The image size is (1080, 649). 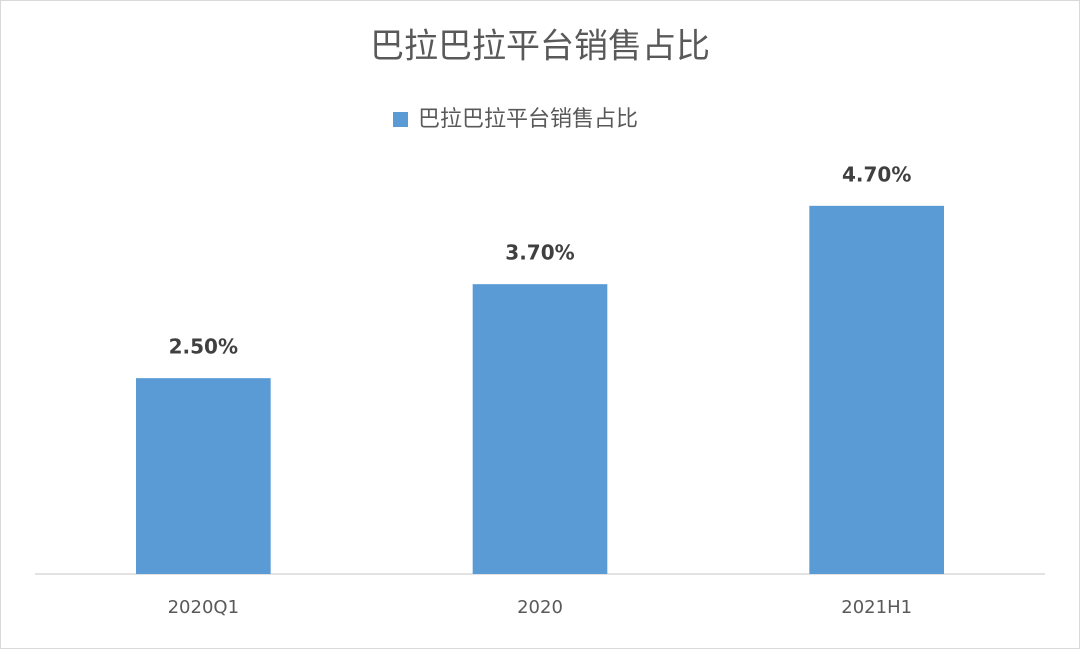 I want to click on x-tick-label: 2020Q1, so click(x=203, y=607).